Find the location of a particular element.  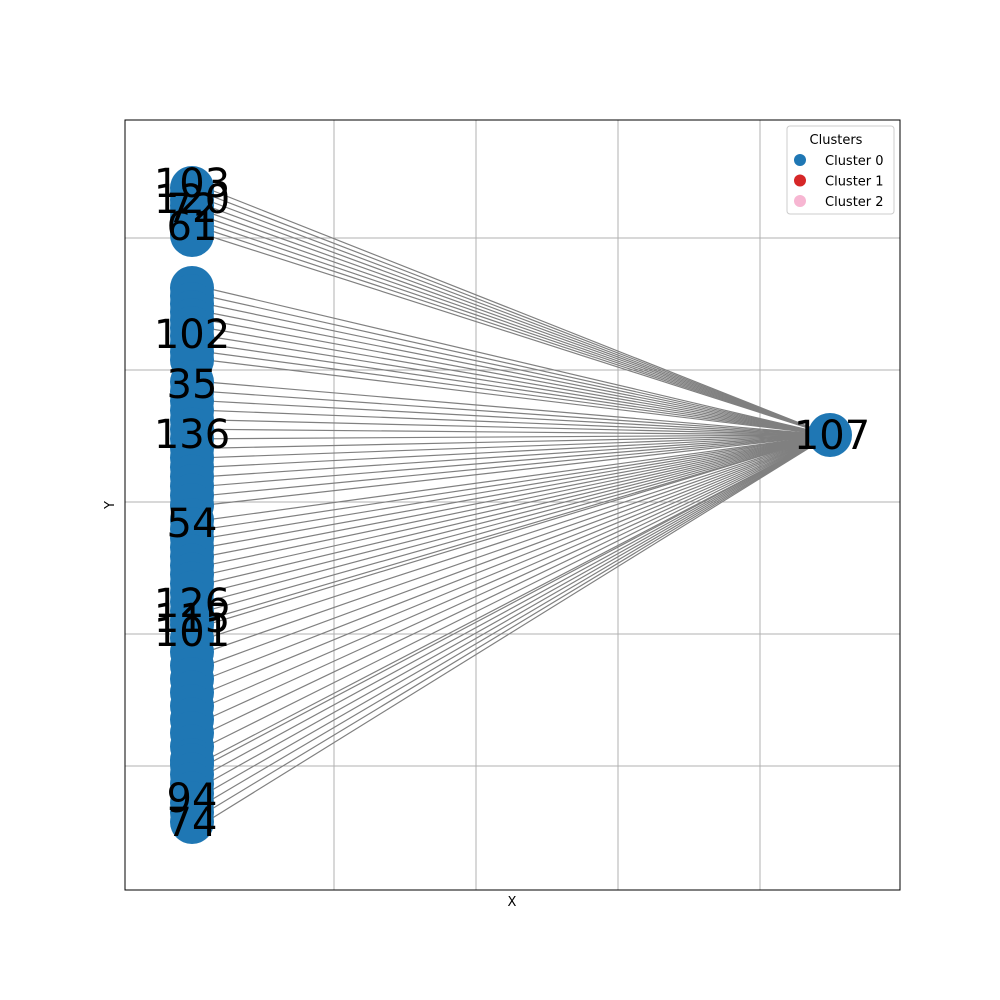

hub-node-label: 107 is located at coordinates (832, 436).